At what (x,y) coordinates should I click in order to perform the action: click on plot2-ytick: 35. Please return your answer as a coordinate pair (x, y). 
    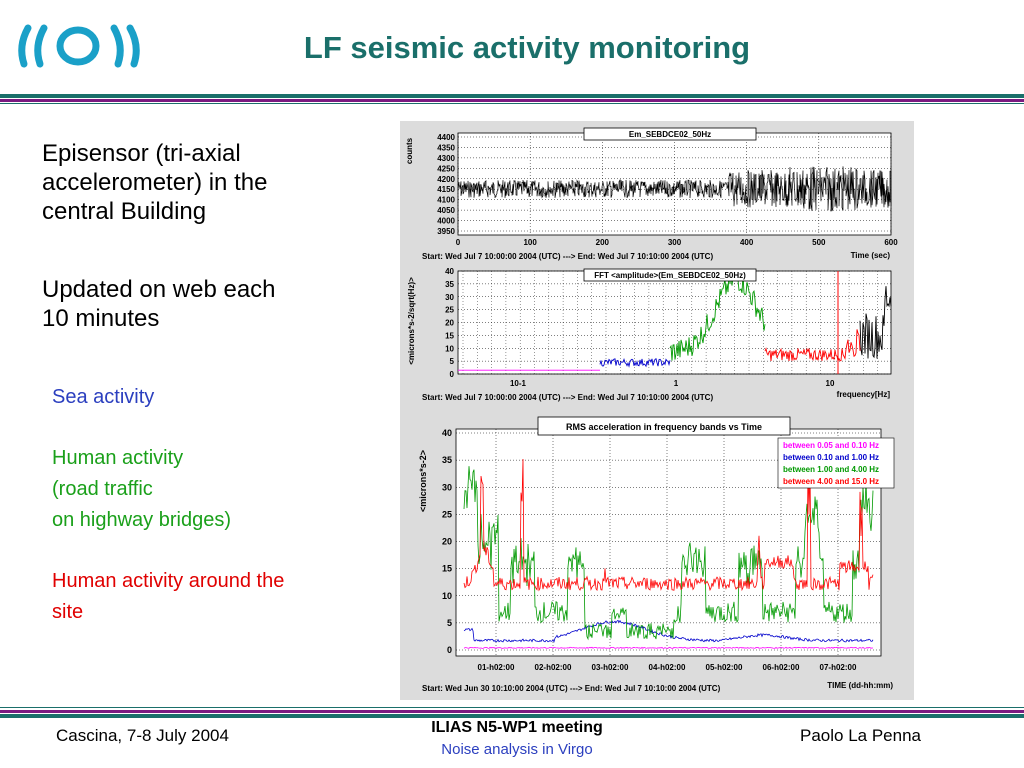
    Looking at the image, I should click on (449, 284).